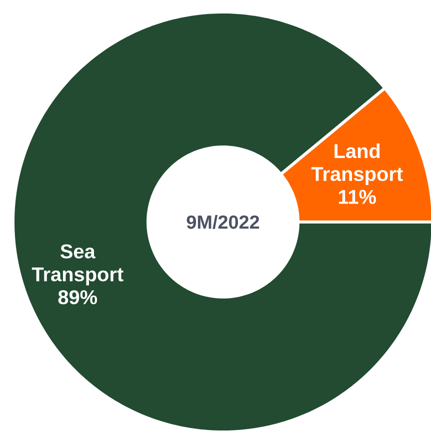 The width and height of the screenshot is (431, 433). I want to click on data-label: 11%, so click(357, 197).